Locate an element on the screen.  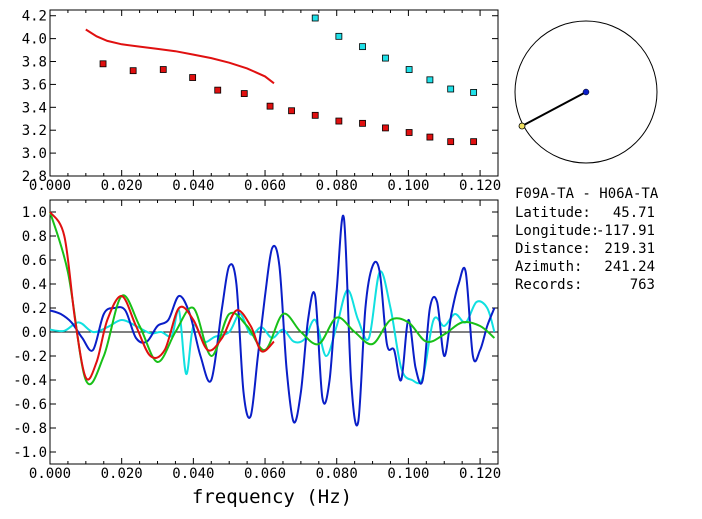
distance-value: 219.31 is located at coordinates (629, 249).